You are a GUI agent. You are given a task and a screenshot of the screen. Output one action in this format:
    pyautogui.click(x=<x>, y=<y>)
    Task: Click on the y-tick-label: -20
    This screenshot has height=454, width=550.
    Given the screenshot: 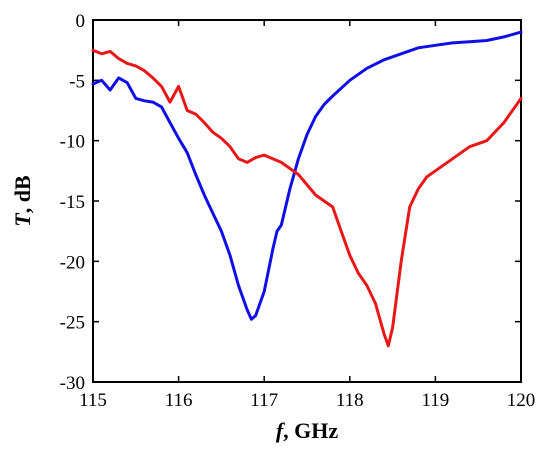 What is the action you would take?
    pyautogui.click(x=72, y=262)
    